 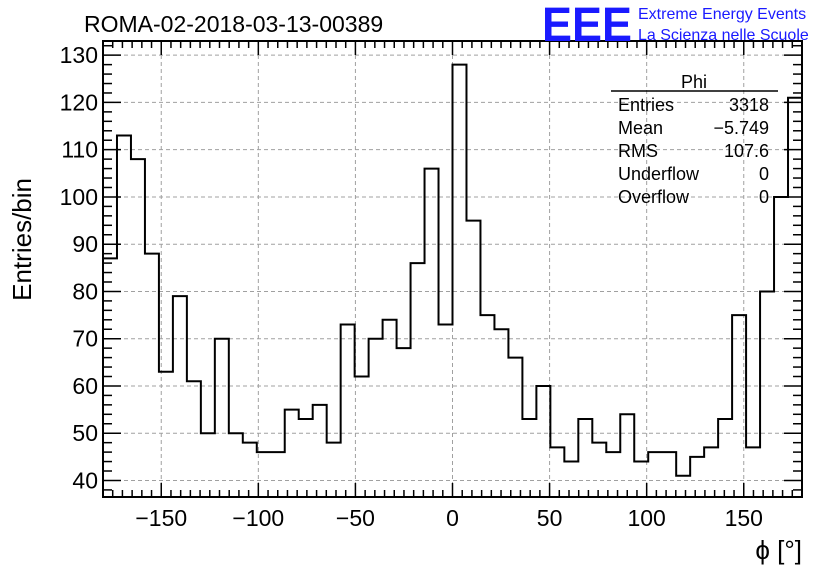 What do you see at coordinates (778, 550) in the screenshot?
I see `x-axis-title: ϕ [°]` at bounding box center [778, 550].